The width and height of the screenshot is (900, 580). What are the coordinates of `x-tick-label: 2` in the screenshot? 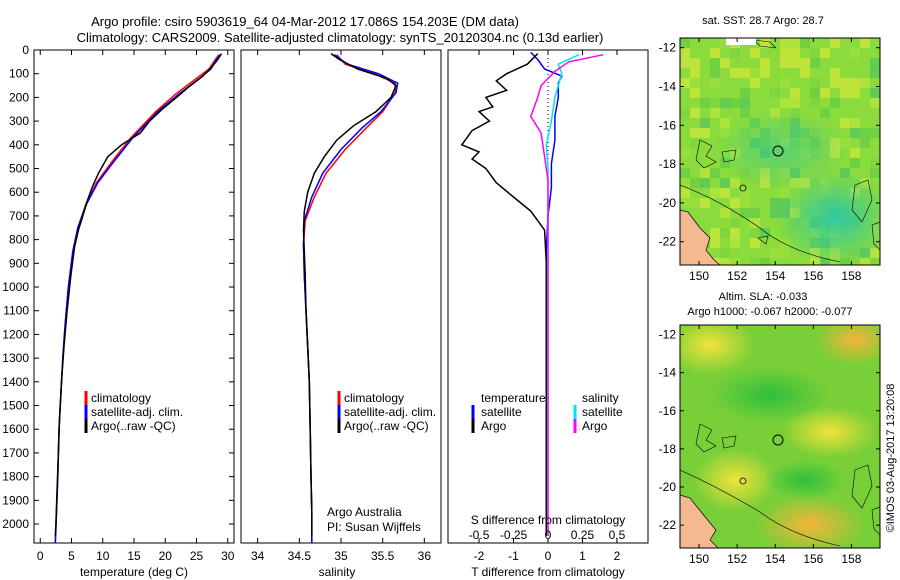 It's located at (617, 556).